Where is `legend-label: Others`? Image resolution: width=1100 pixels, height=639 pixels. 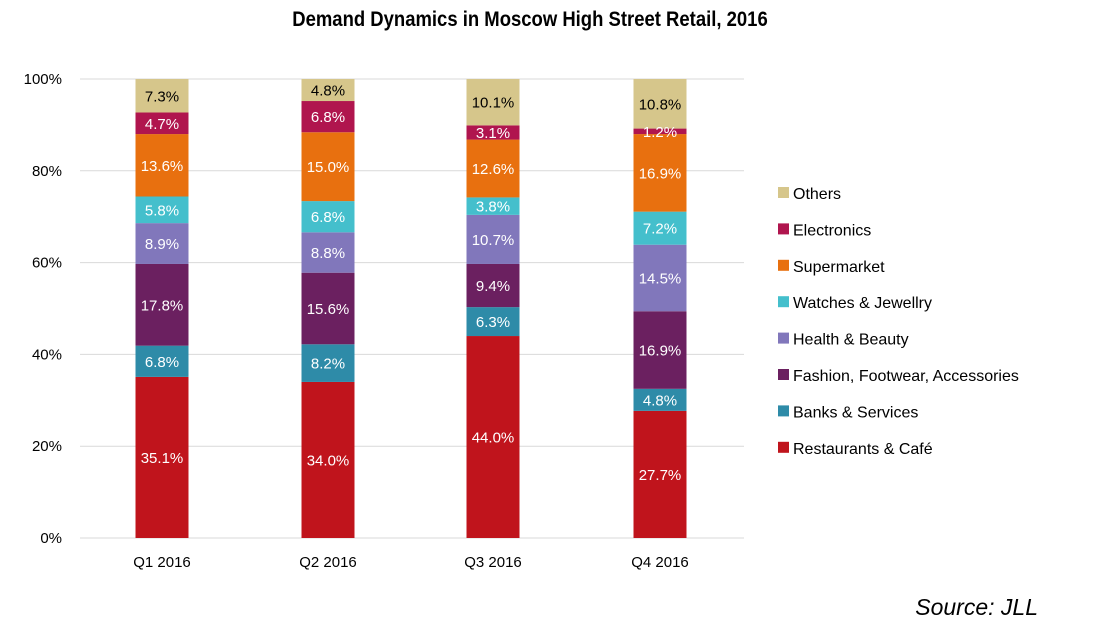
legend-label: Others is located at coordinates (817, 194).